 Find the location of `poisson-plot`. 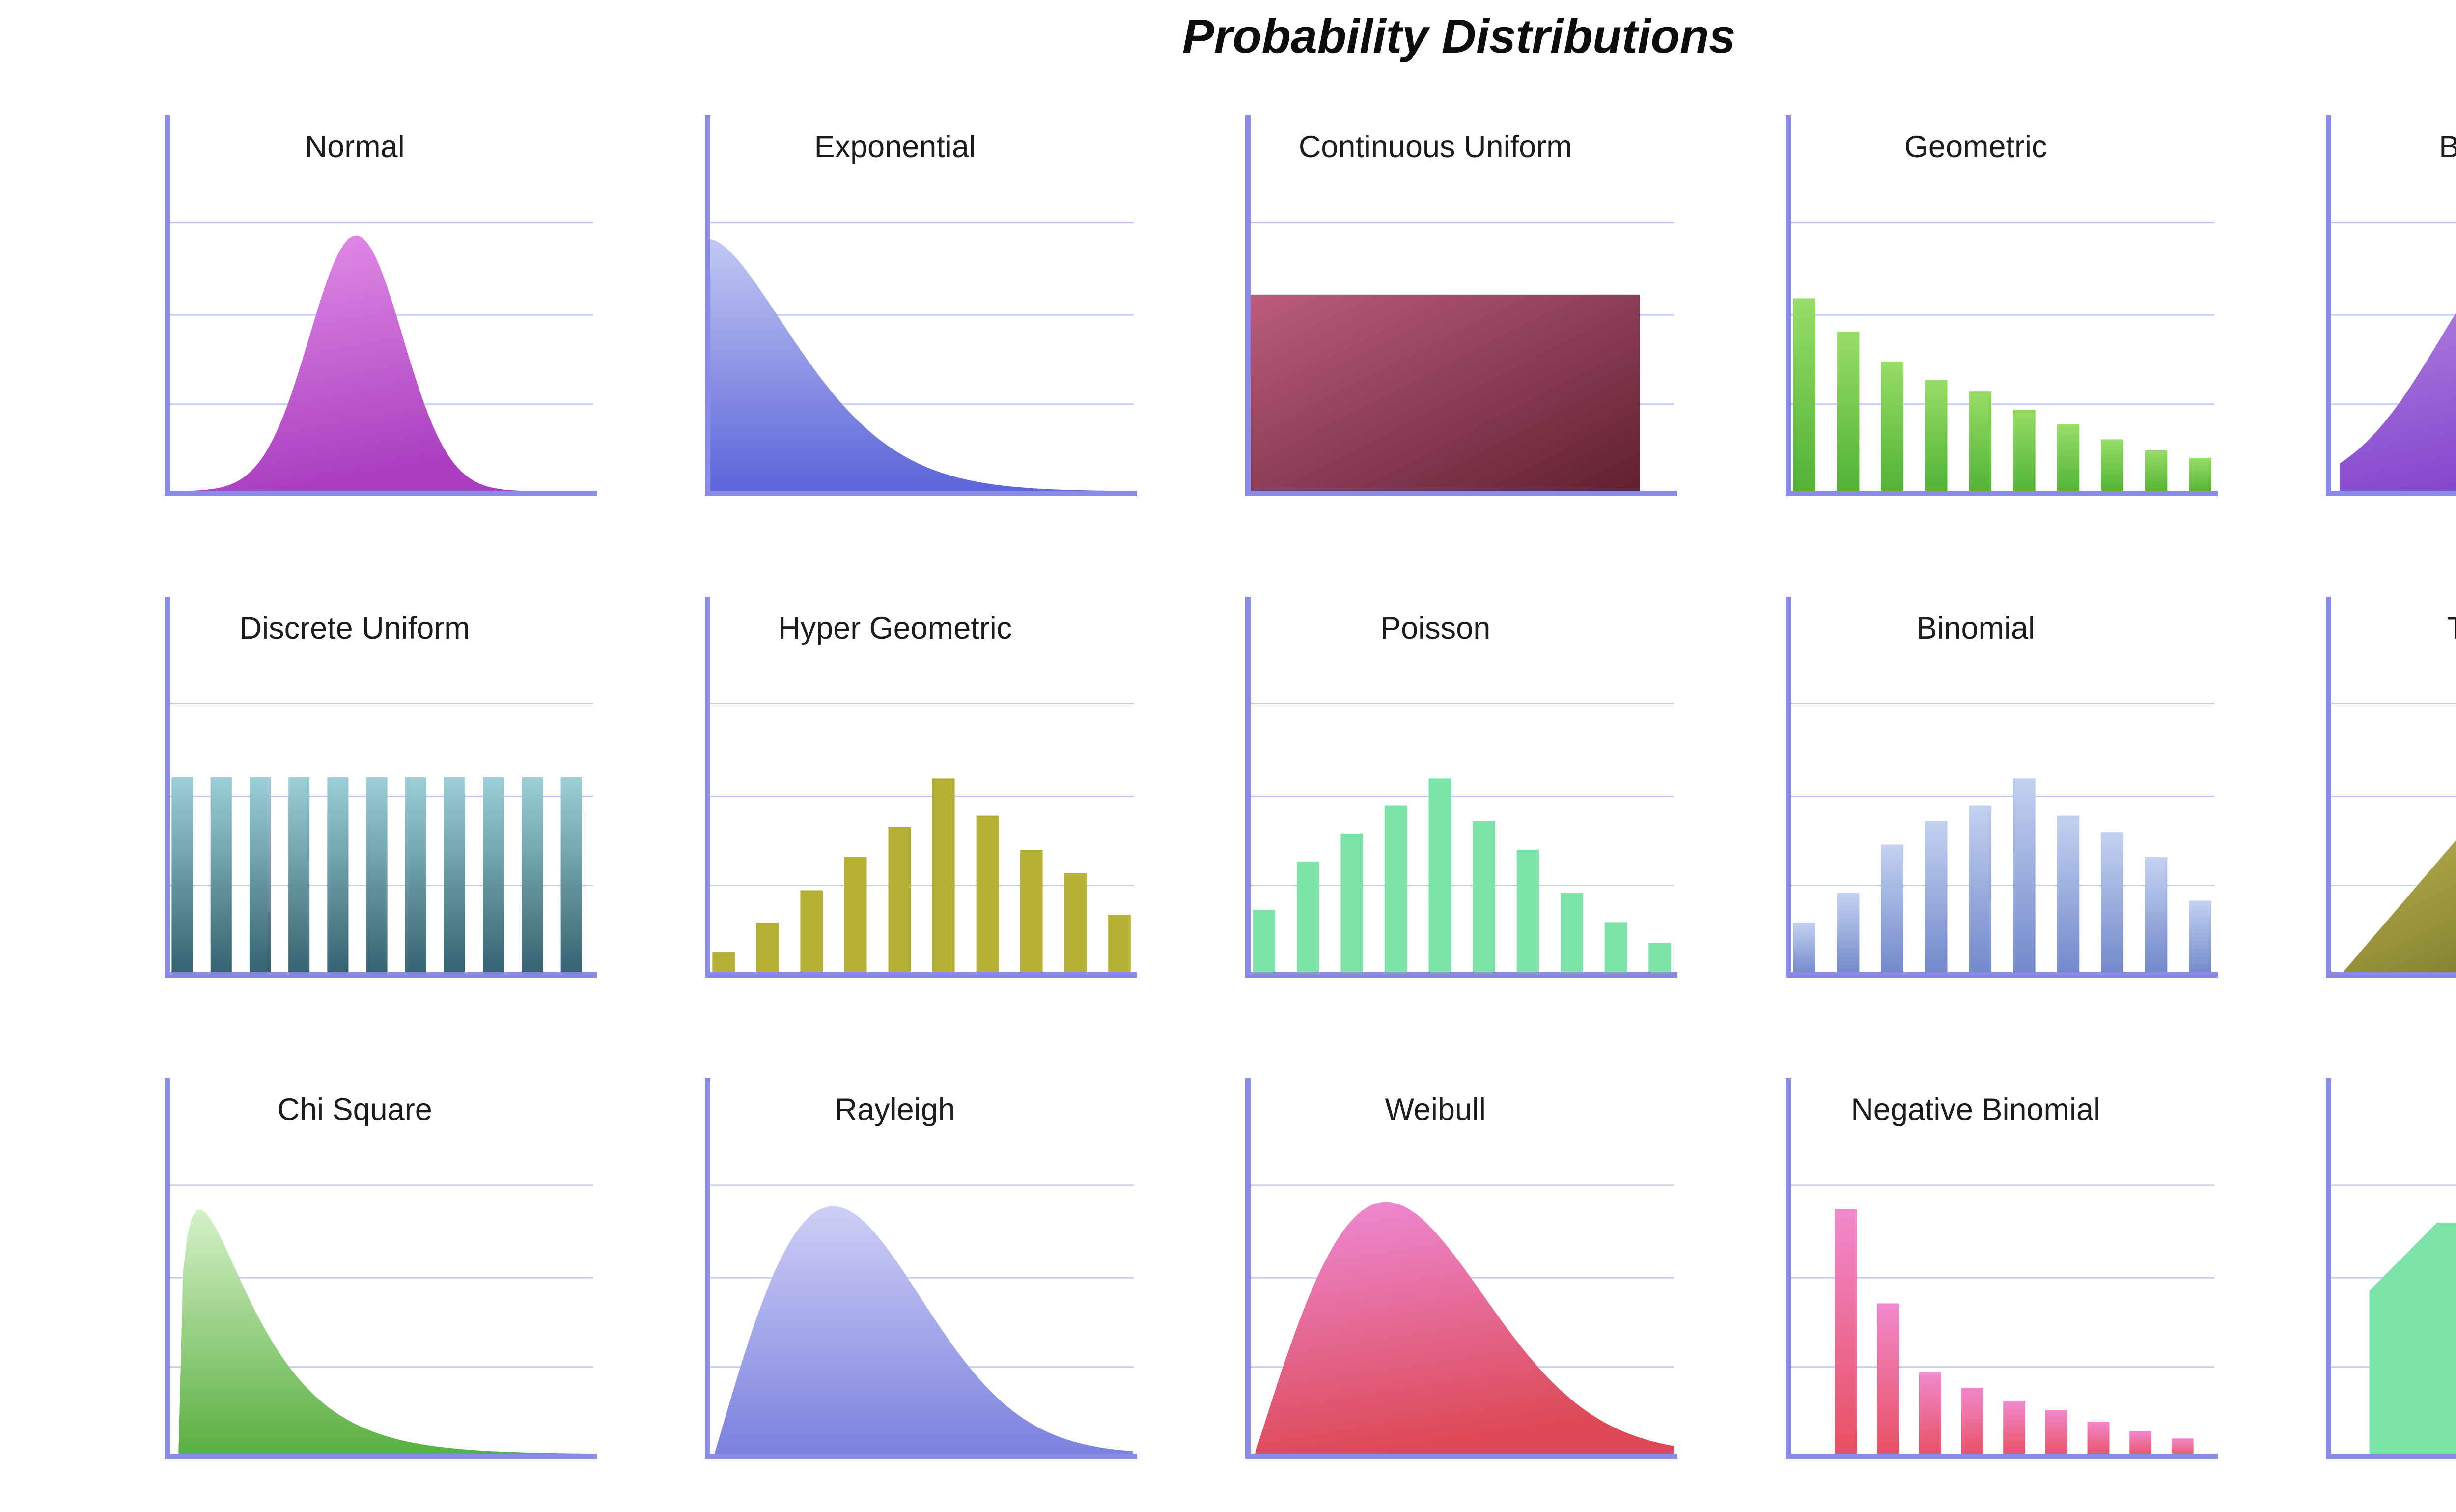

poisson-plot is located at coordinates (1461, 787).